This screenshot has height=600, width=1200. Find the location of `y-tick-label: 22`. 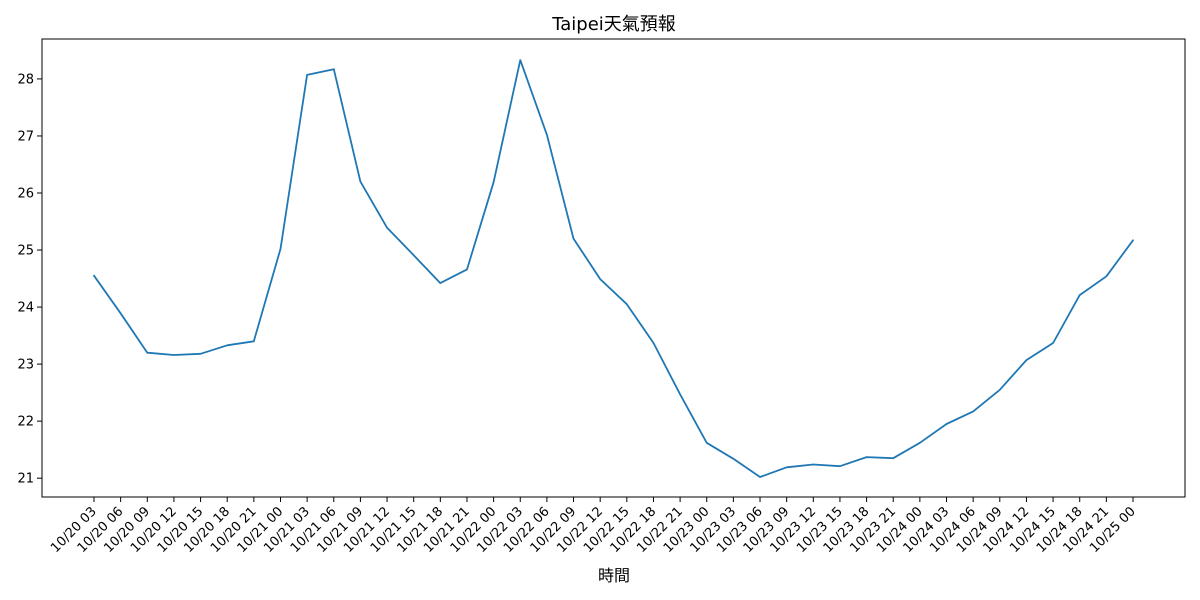

y-tick-label: 22 is located at coordinates (25, 422).